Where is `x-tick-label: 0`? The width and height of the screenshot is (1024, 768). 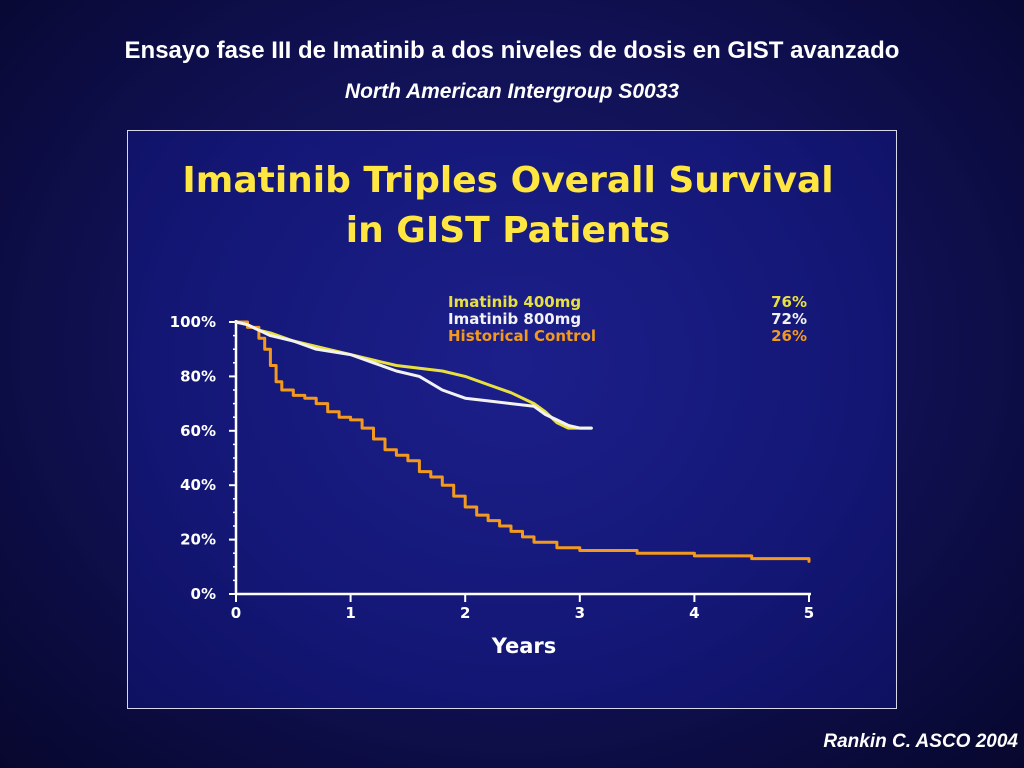 x-tick-label: 0 is located at coordinates (236, 613).